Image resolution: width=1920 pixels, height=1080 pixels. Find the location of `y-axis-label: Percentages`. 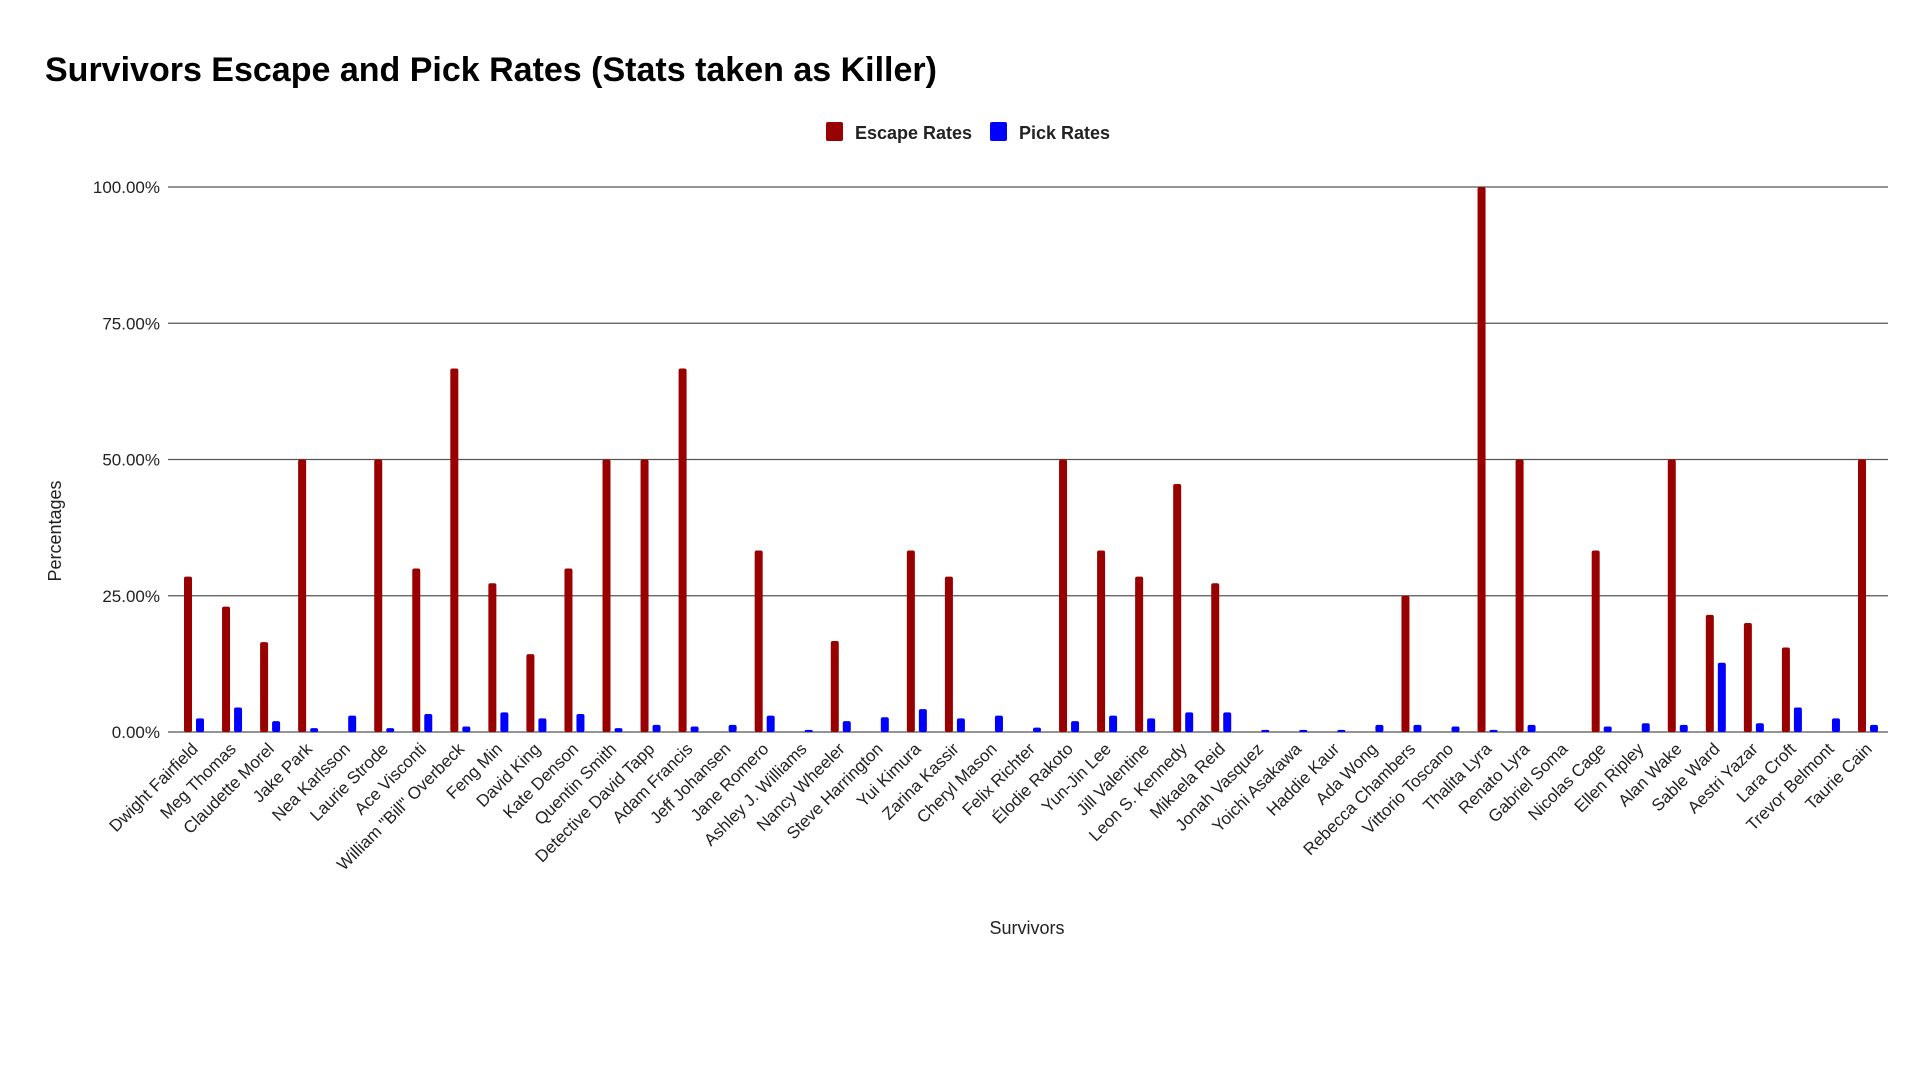

y-axis-label: Percentages is located at coordinates (55, 530).